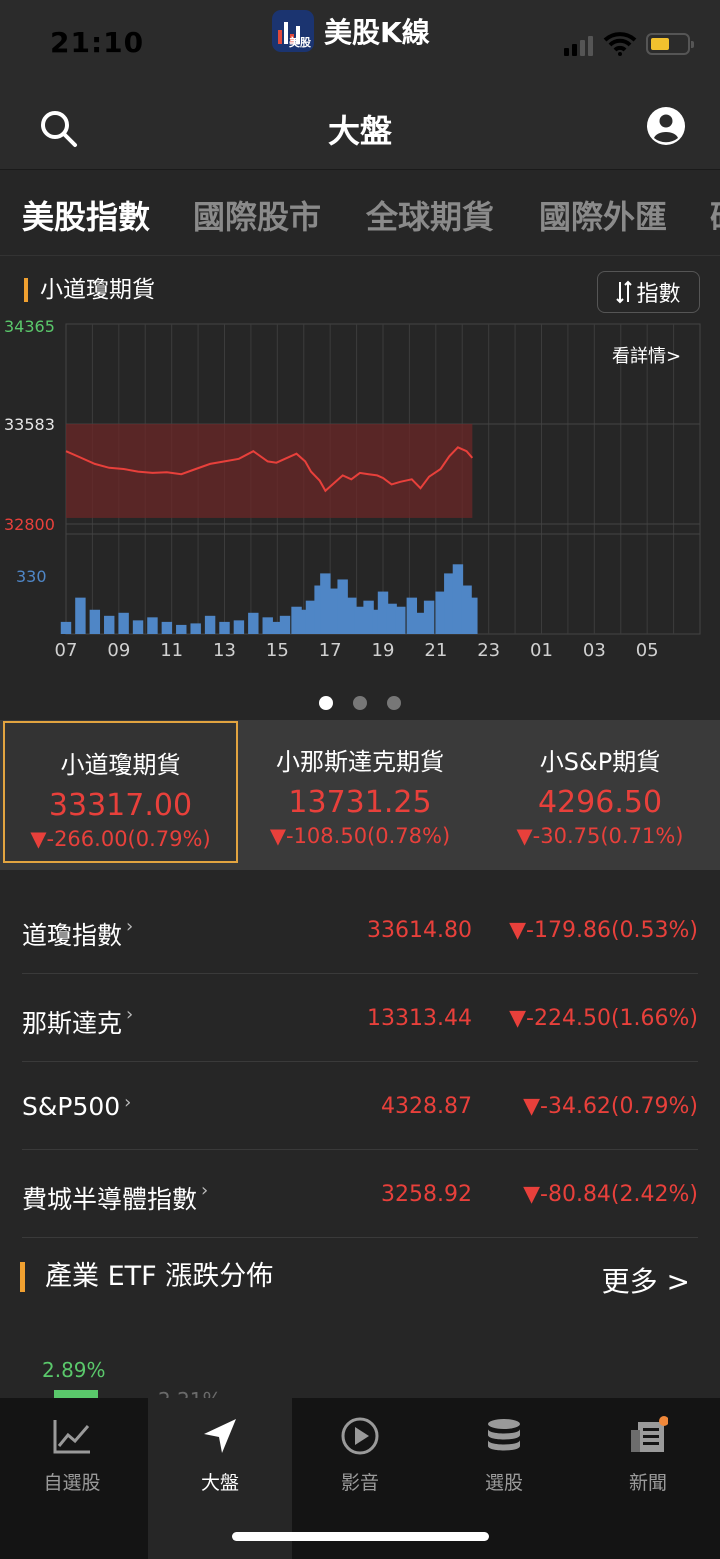 Image resolution: width=720 pixels, height=1559 pixels. Describe the element at coordinates (330, 650) in the screenshot. I see `x-tick-label: 17` at that location.